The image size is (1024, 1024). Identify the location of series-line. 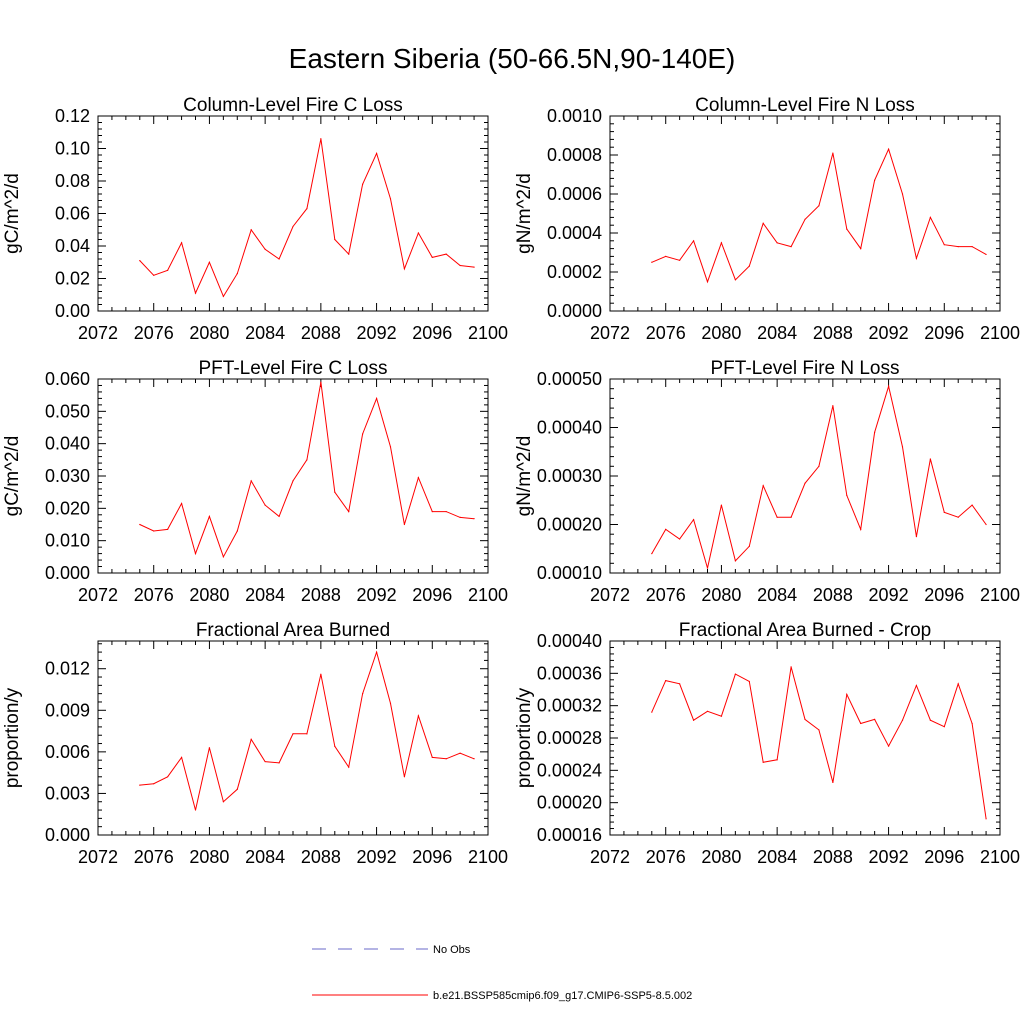
(307, 730).